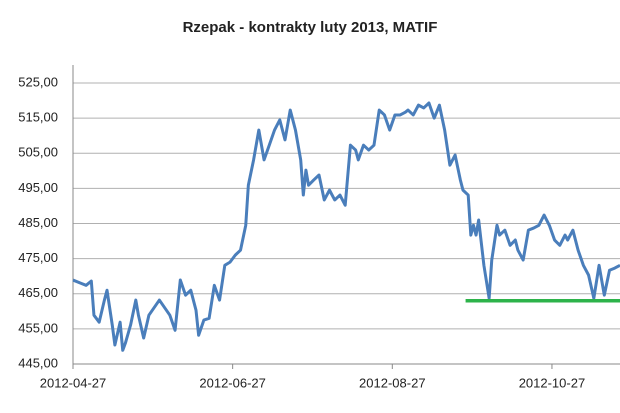 Image resolution: width=620 pixels, height=413 pixels. I want to click on y-tick-label: 525,00, so click(38, 81).